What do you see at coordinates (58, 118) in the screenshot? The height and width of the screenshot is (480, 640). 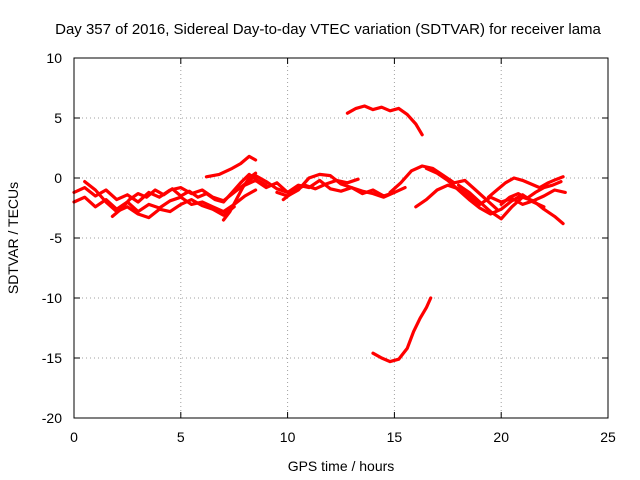 I see `y-tick-label: 5` at bounding box center [58, 118].